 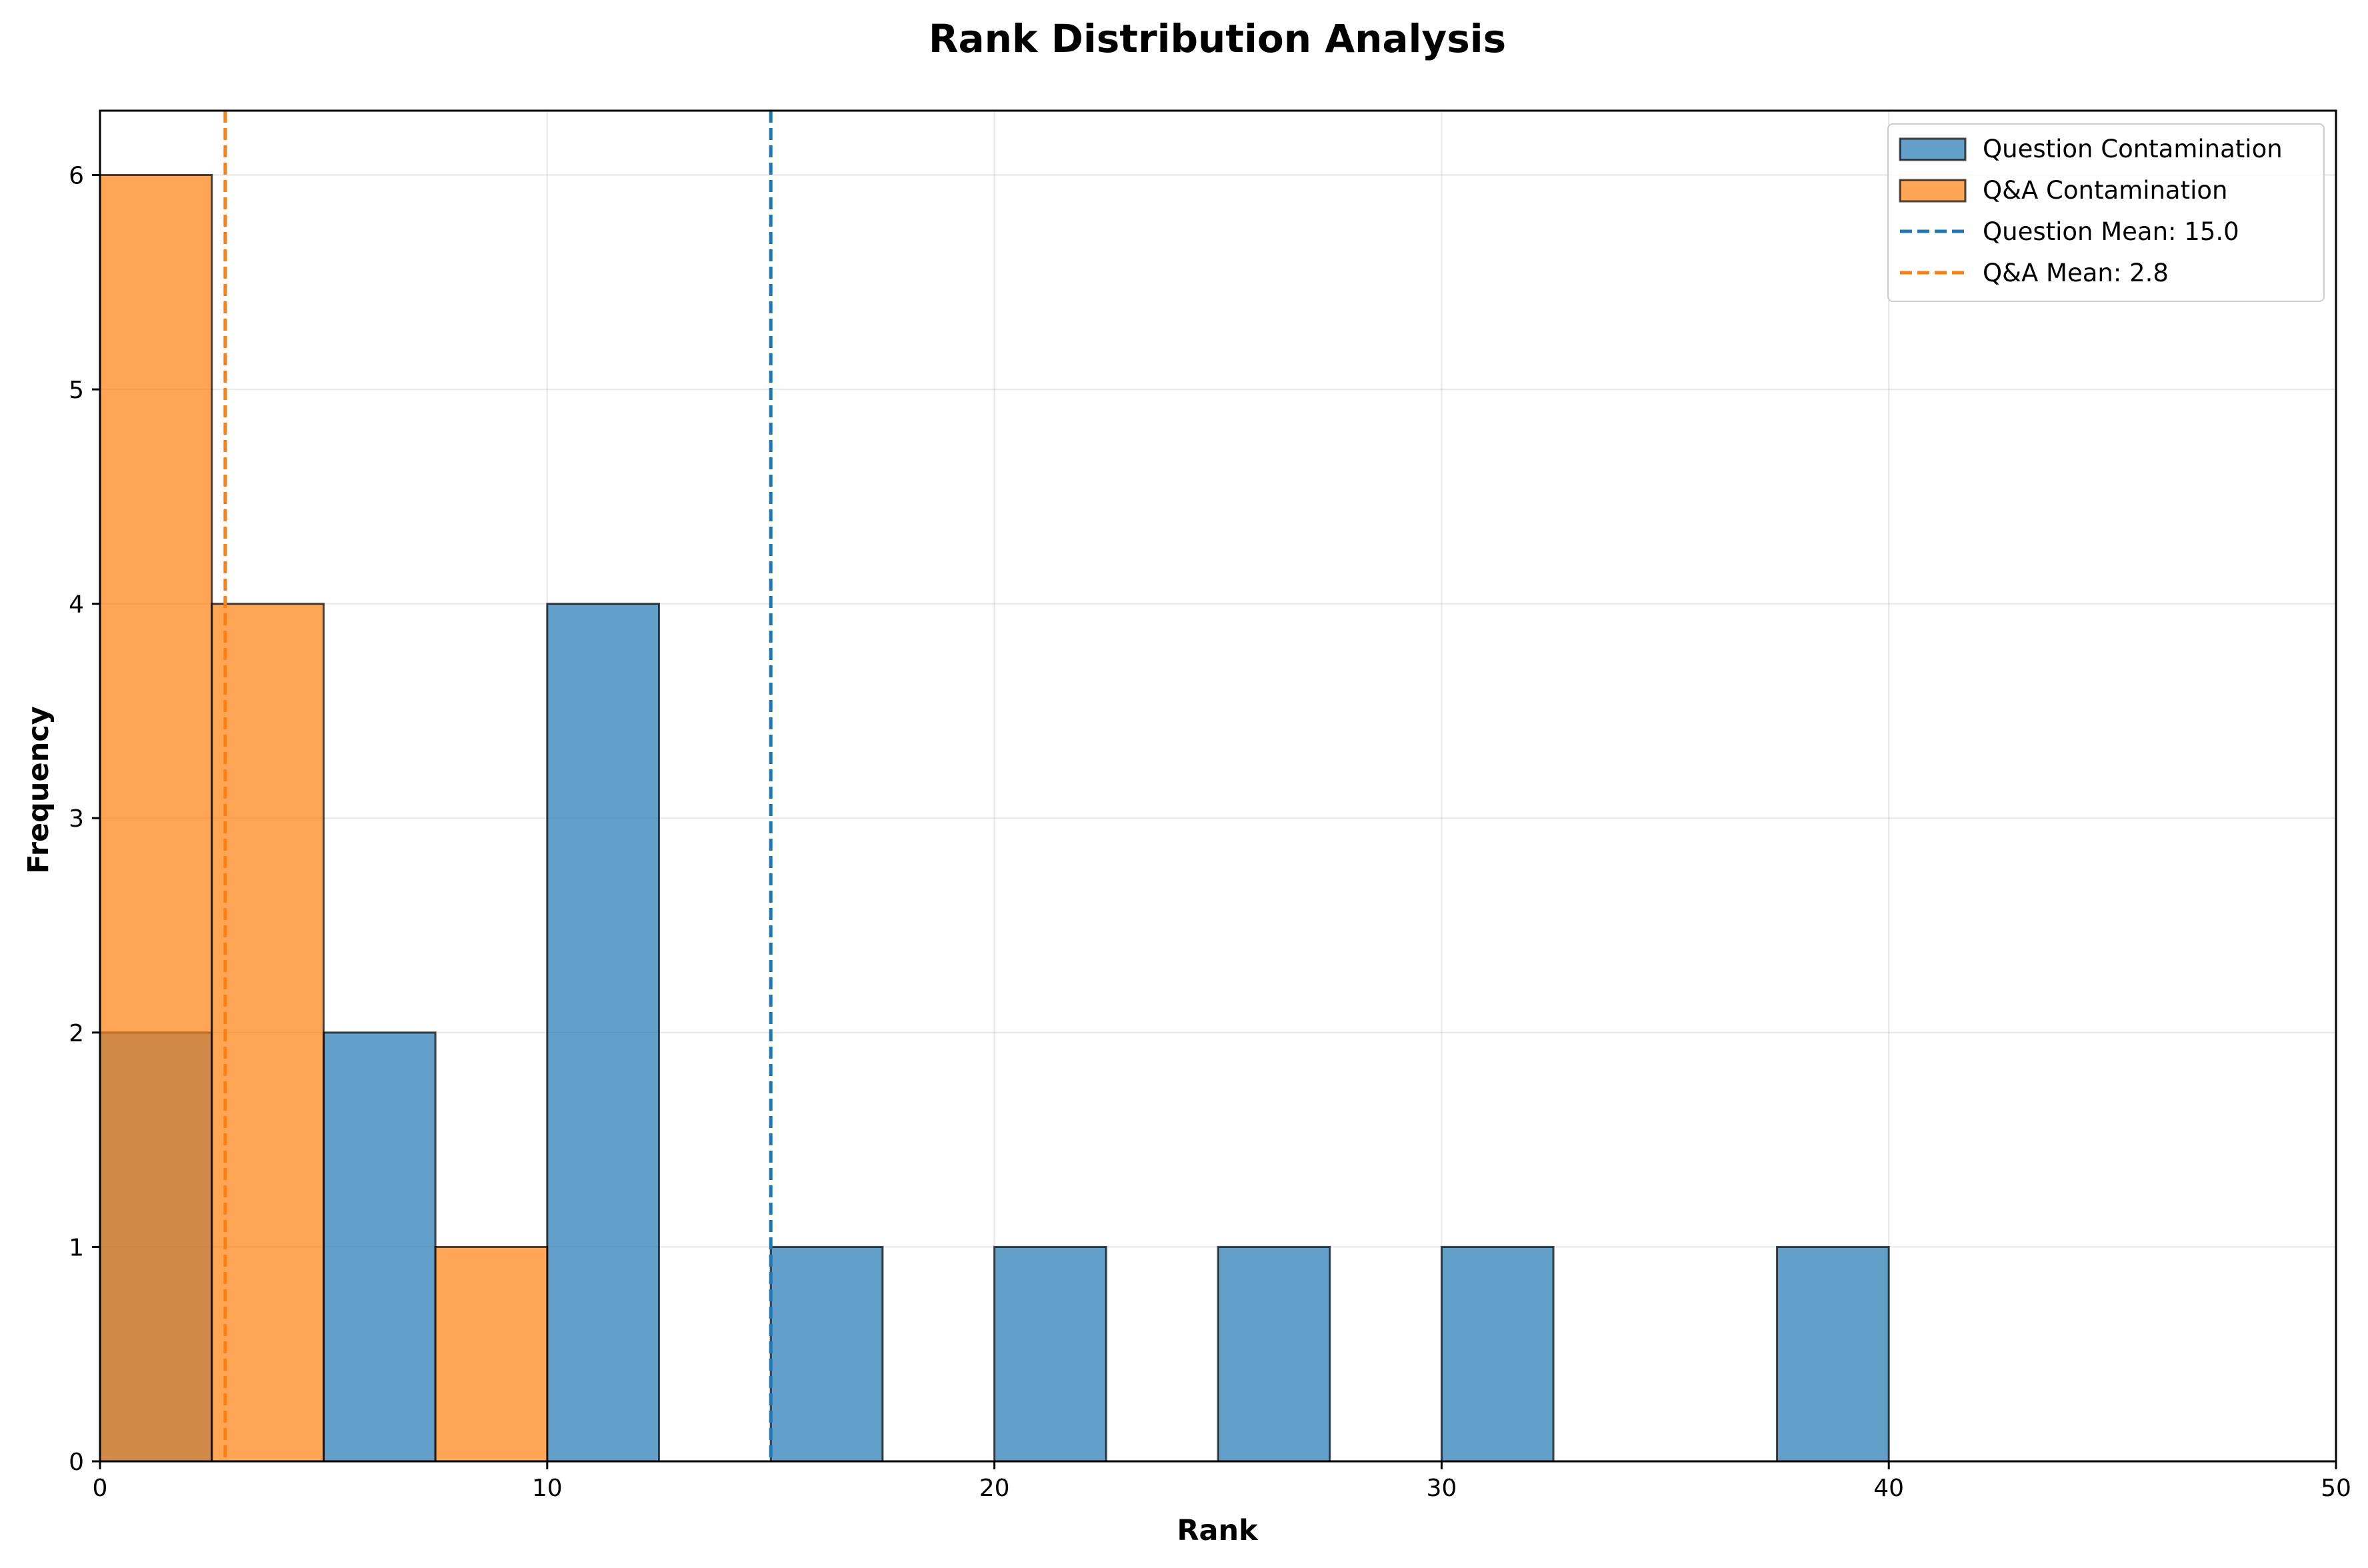 I want to click on y-axis-title: Frequency, so click(x=38, y=790).